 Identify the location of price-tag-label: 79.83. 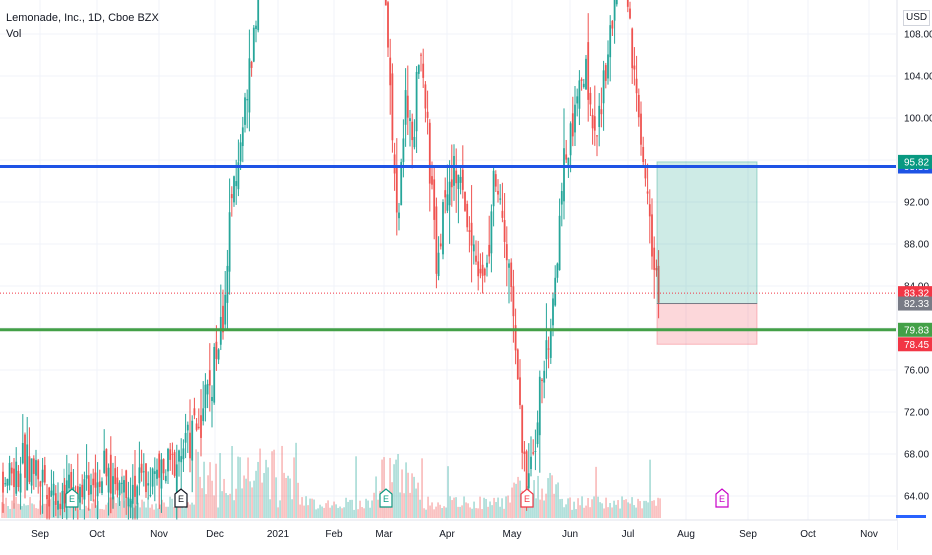
(916, 330).